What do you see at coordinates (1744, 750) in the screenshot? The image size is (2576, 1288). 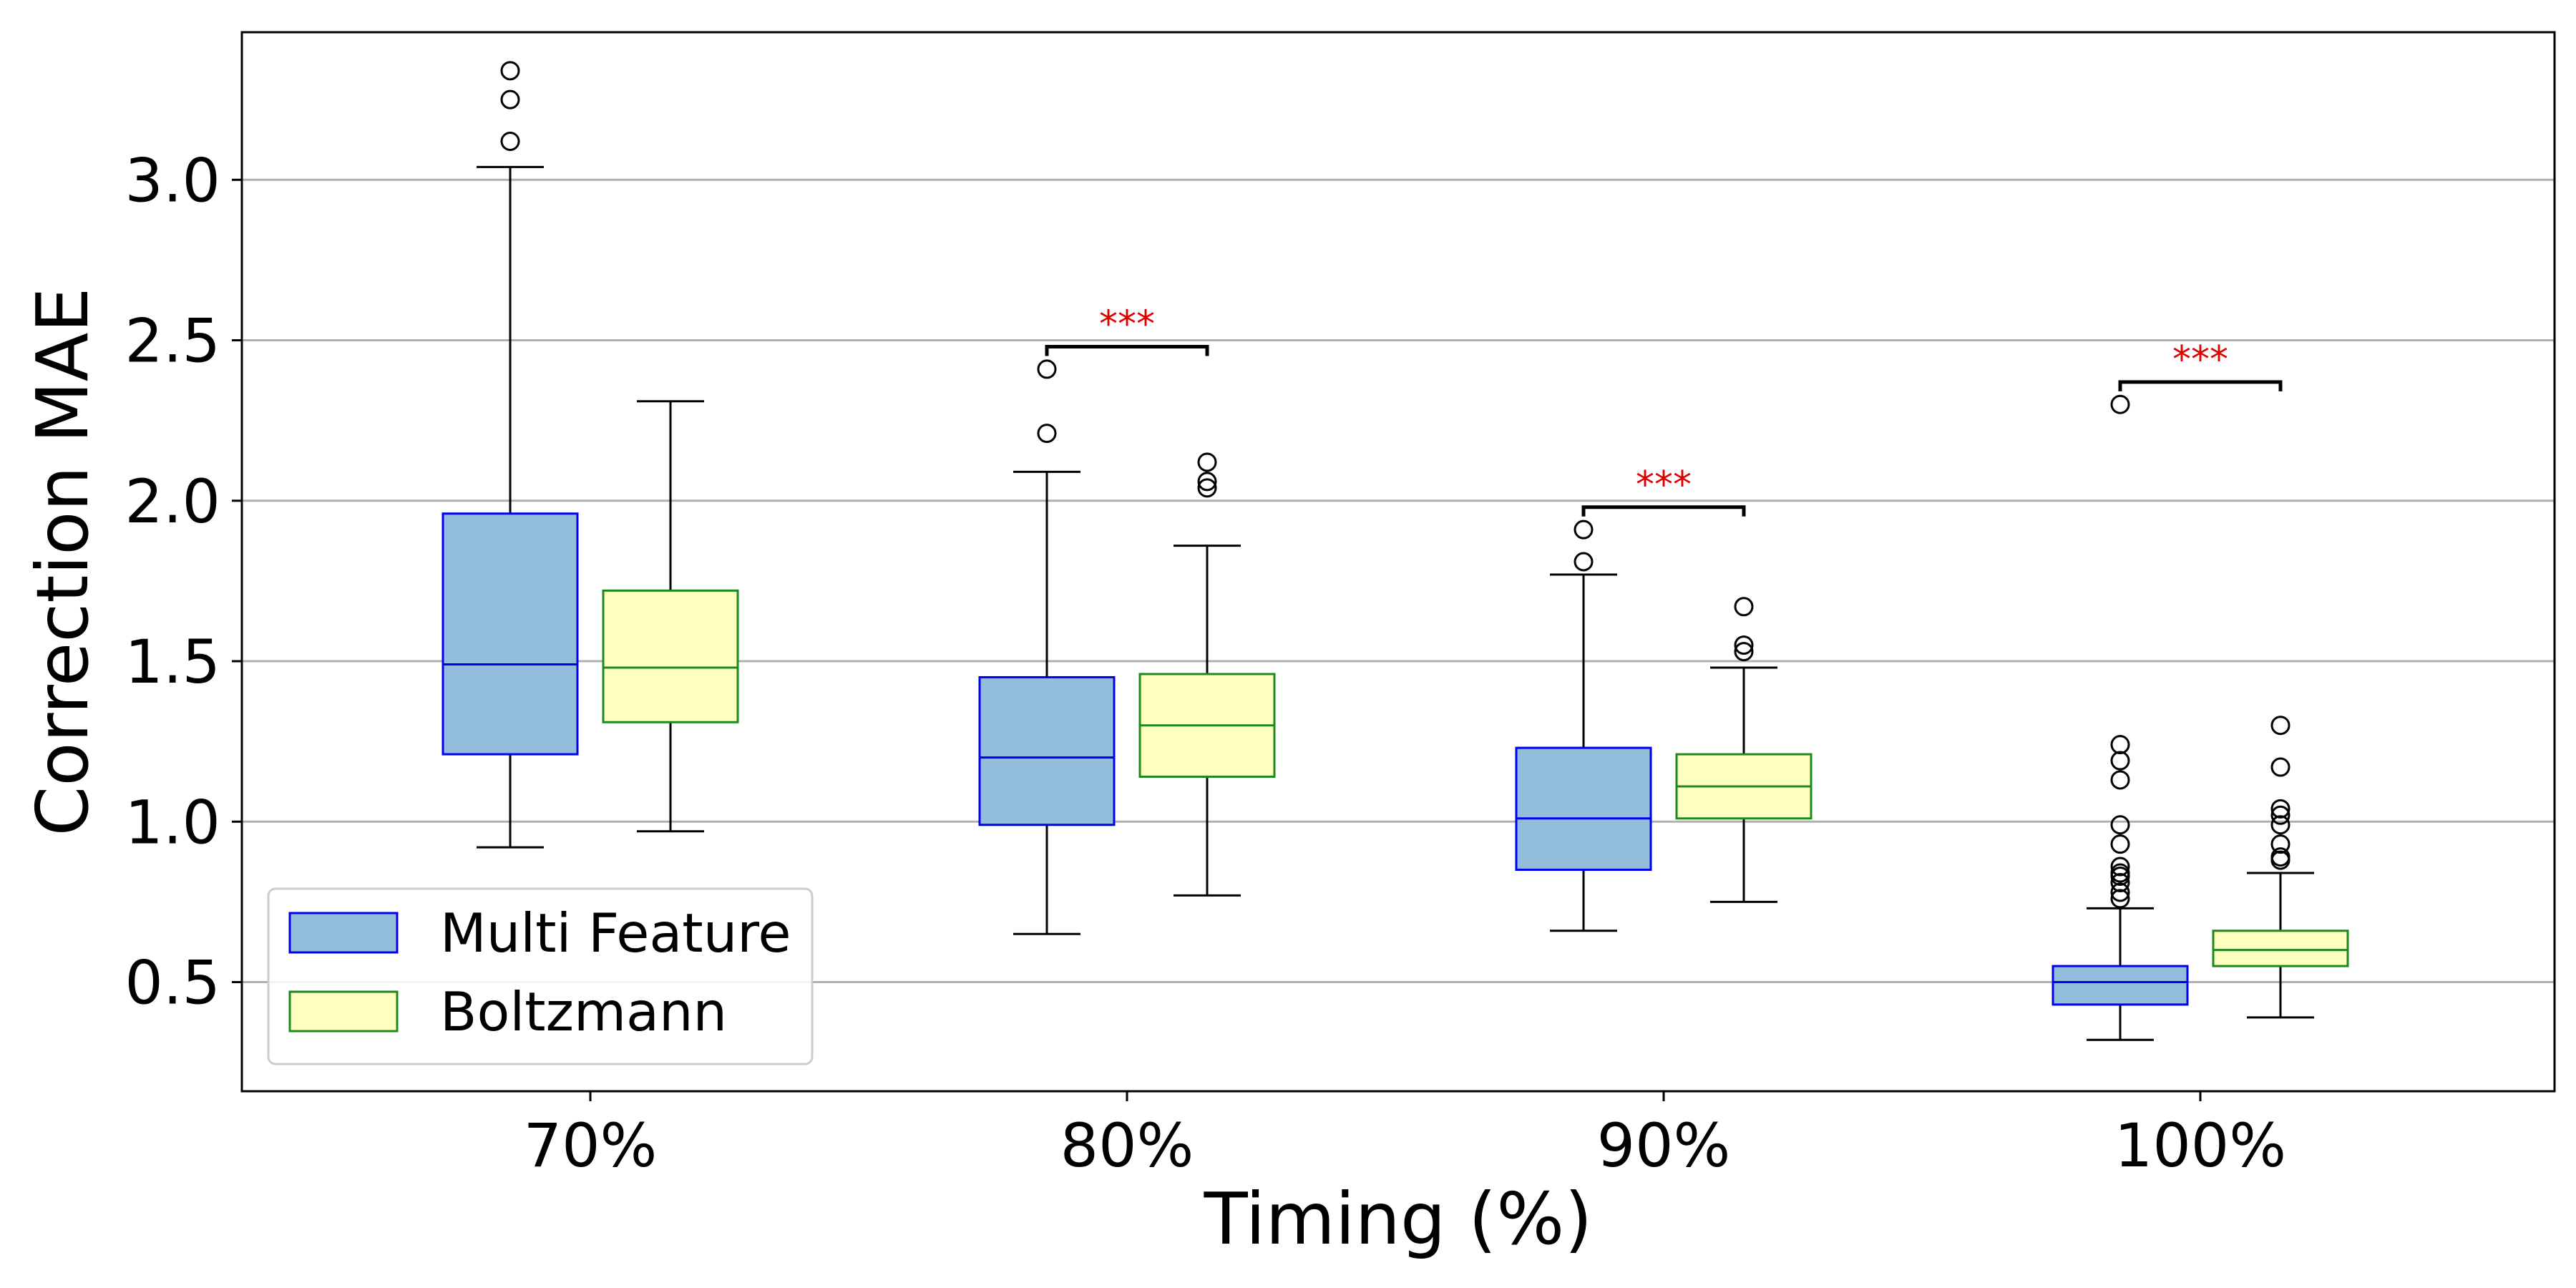 I see `box-boltzmann-90pct` at bounding box center [1744, 750].